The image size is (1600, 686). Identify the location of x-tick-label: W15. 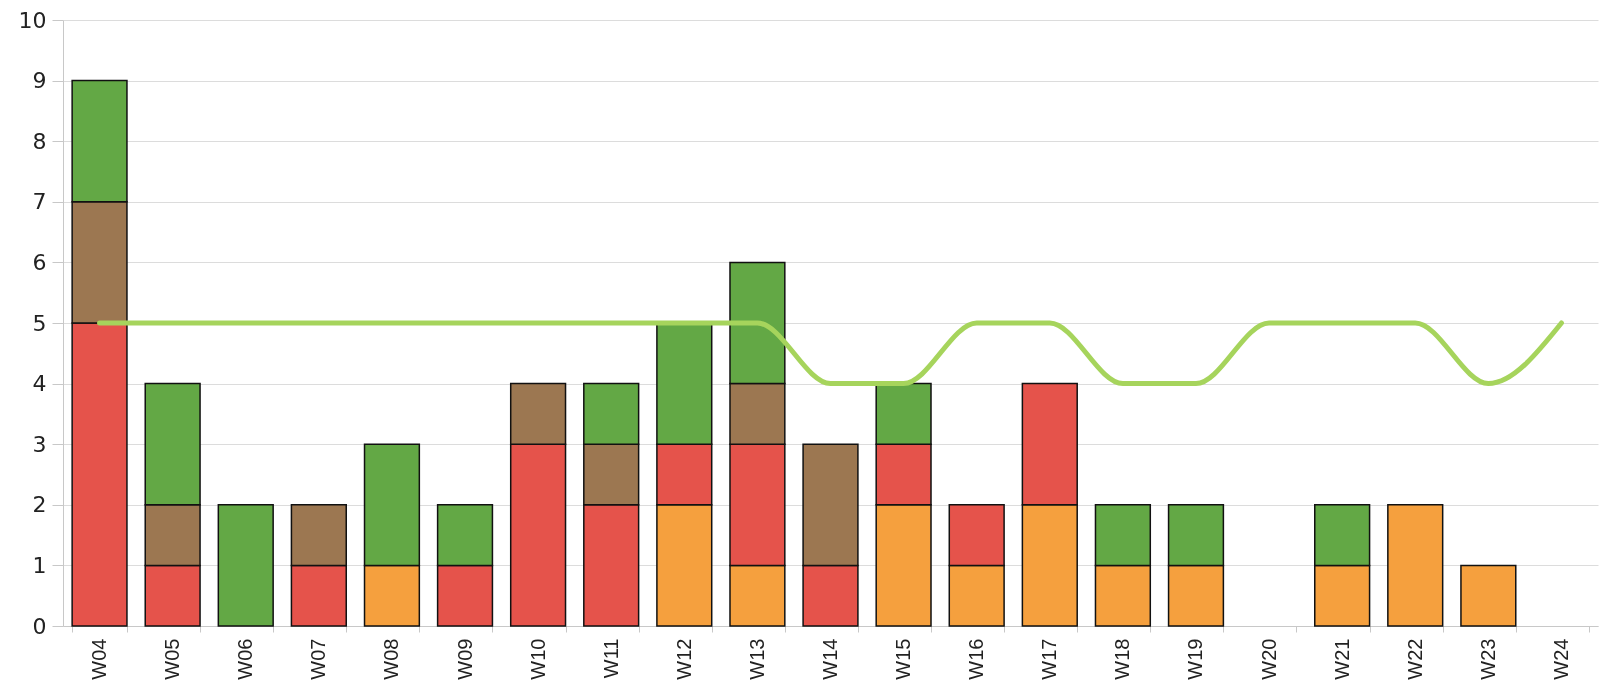
(903, 659).